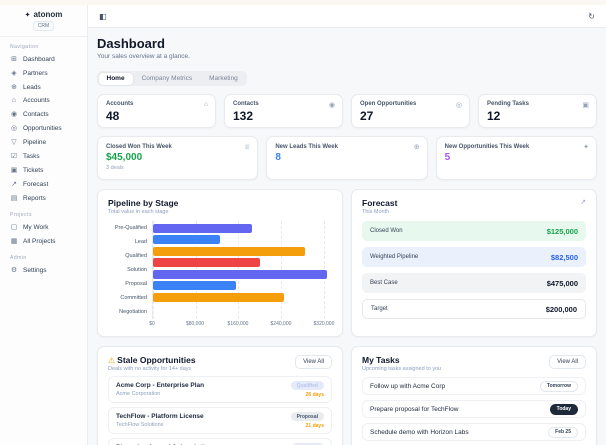 This screenshot has height=445, width=606. Describe the element at coordinates (367, 116) in the screenshot. I see `kpi-value: 27` at that location.